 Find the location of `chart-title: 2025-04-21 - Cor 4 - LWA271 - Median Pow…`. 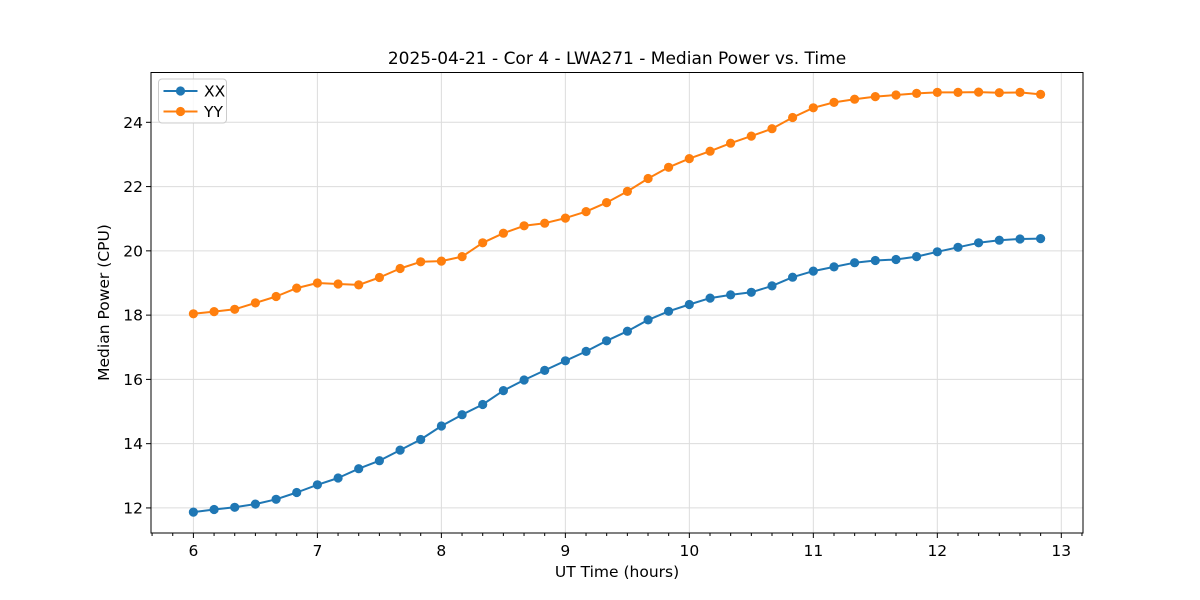

chart-title: 2025-04-21 - Cor 4 - LWA271 - Median Pow… is located at coordinates (617, 59).